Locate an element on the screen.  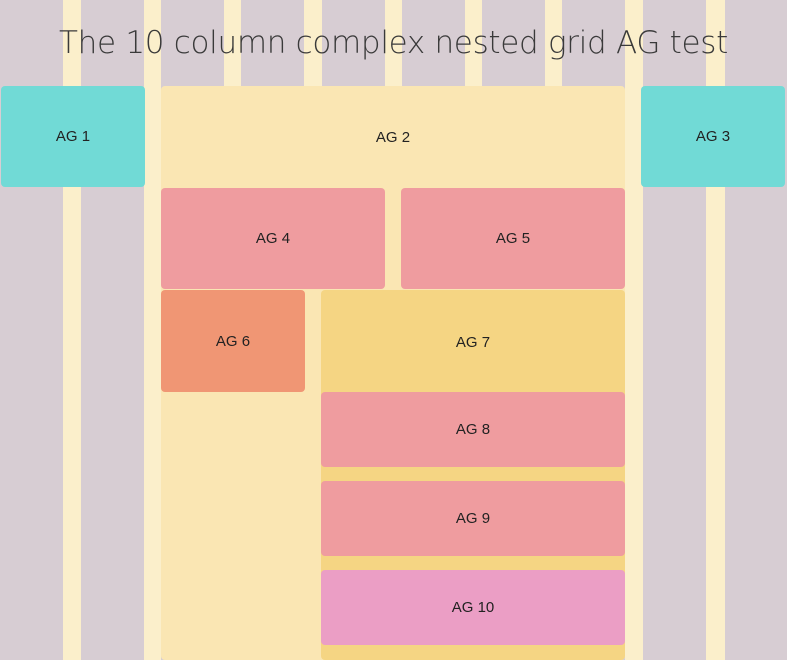
box-label: AG 2 is located at coordinates (393, 137).